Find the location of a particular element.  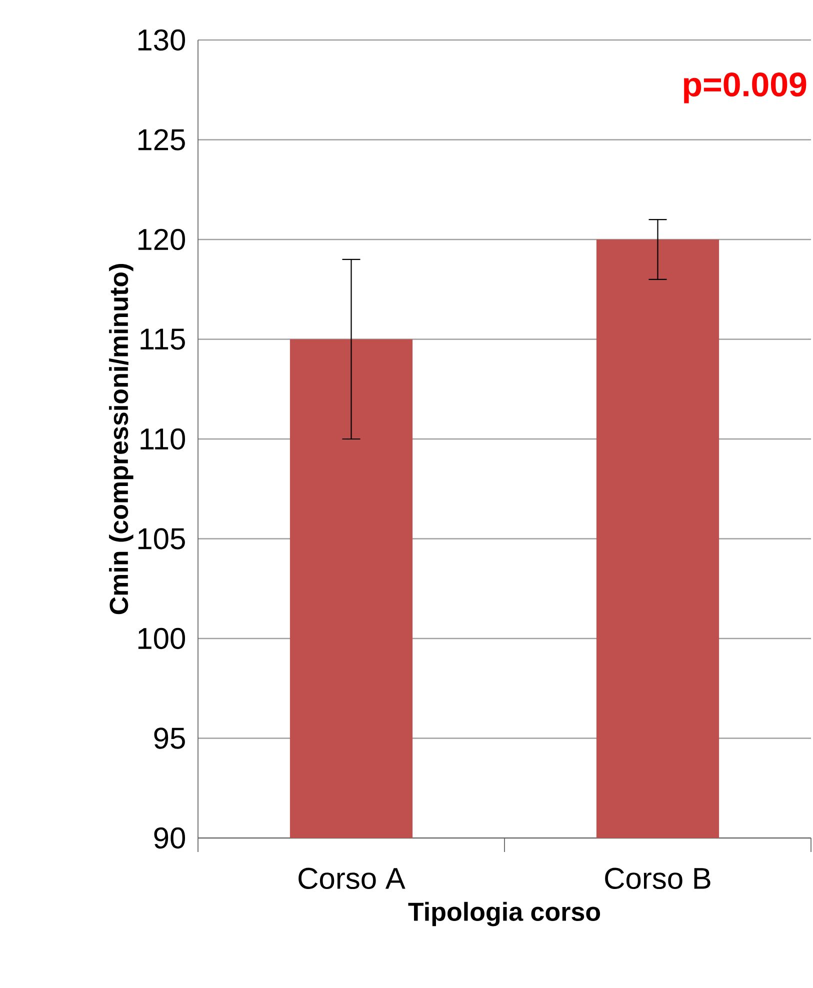

y-tick-label: 130 is located at coordinates (162, 40).